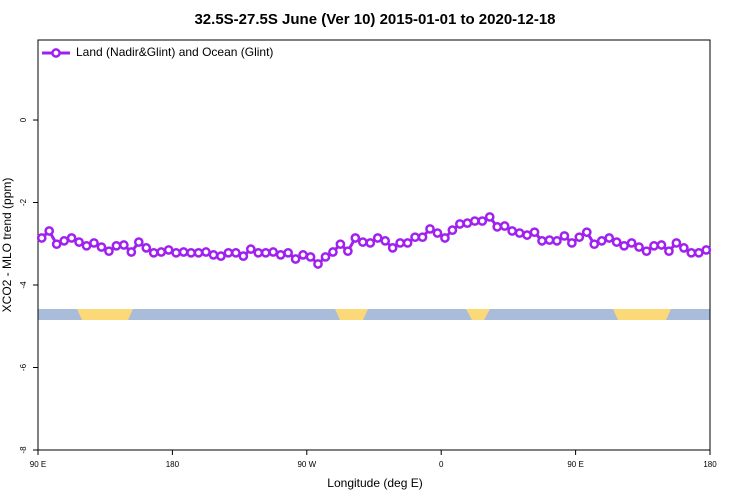 This screenshot has width=750, height=500. Describe the element at coordinates (374, 483) in the screenshot. I see `x-axis-label: Longitude (deg E)` at that location.